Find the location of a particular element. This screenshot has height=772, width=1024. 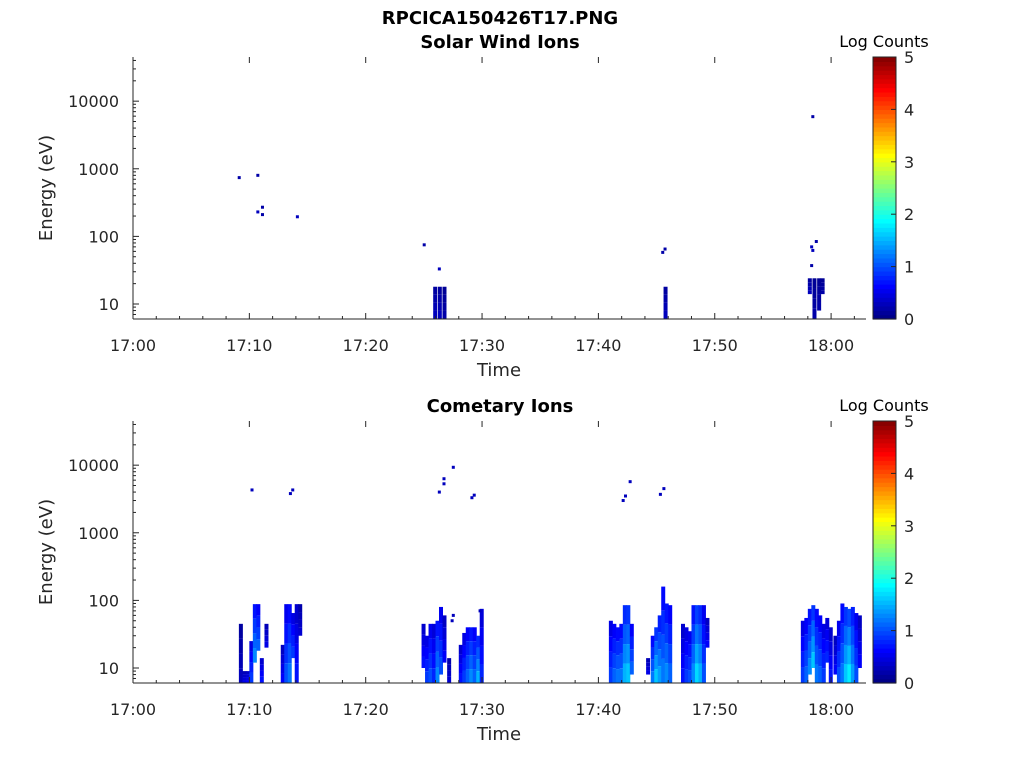

x-tick-label: 17:40 is located at coordinates (598, 709).